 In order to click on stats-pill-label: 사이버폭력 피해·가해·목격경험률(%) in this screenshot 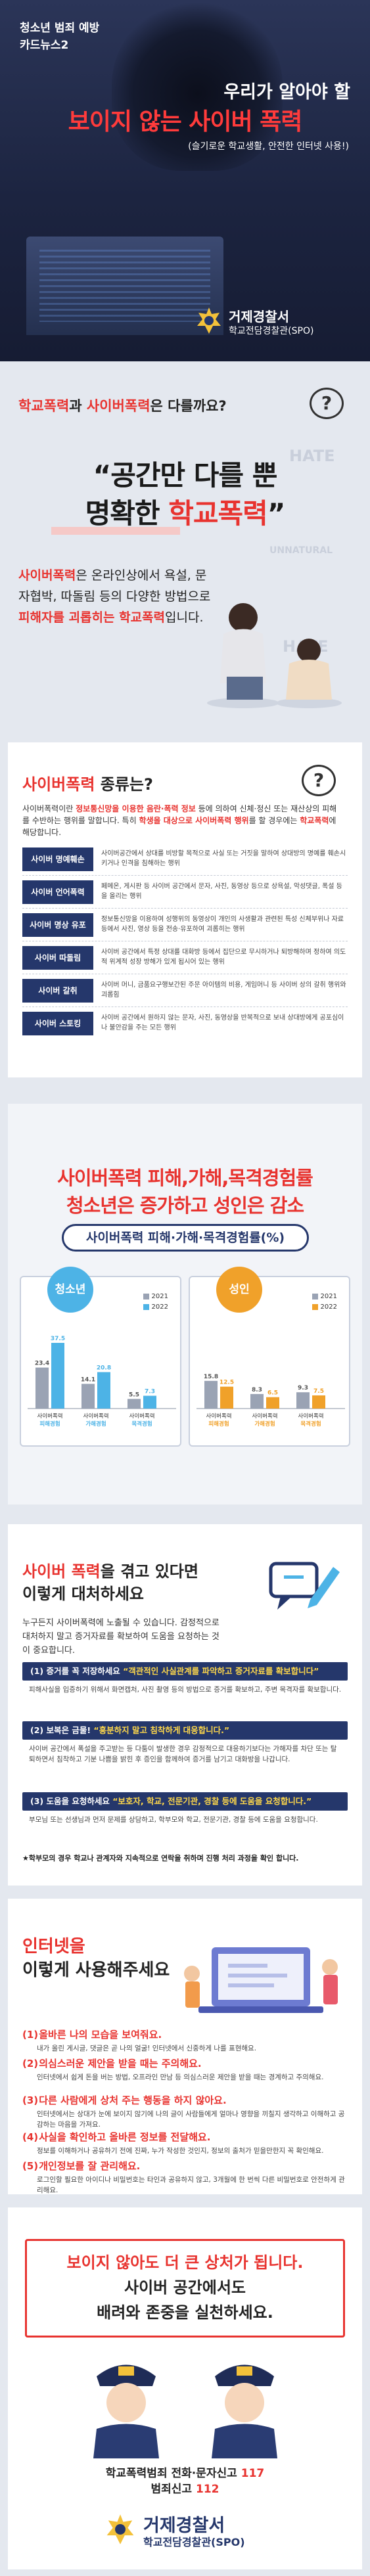, I will do `click(185, 1238)`.